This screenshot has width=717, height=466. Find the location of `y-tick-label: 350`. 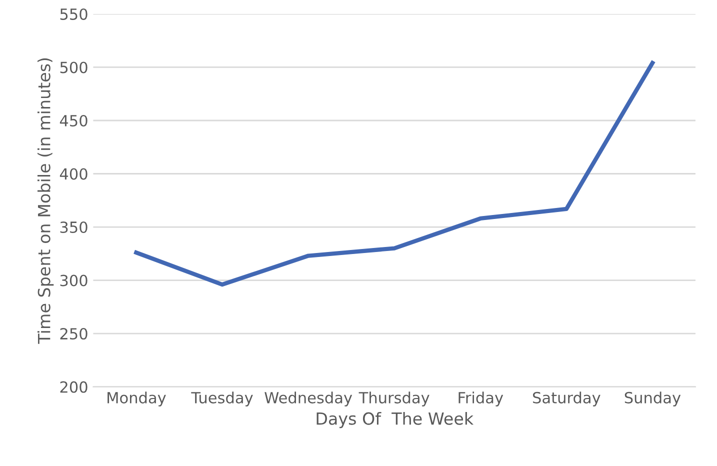

y-tick-label: 350 is located at coordinates (74, 227).